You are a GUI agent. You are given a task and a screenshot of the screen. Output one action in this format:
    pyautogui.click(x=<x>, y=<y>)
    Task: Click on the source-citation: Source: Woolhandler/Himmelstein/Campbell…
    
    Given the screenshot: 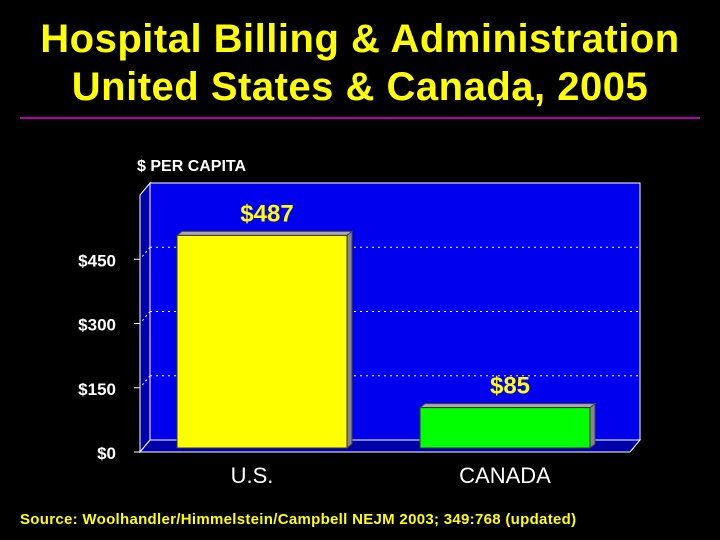 What is the action you would take?
    pyautogui.click(x=298, y=519)
    